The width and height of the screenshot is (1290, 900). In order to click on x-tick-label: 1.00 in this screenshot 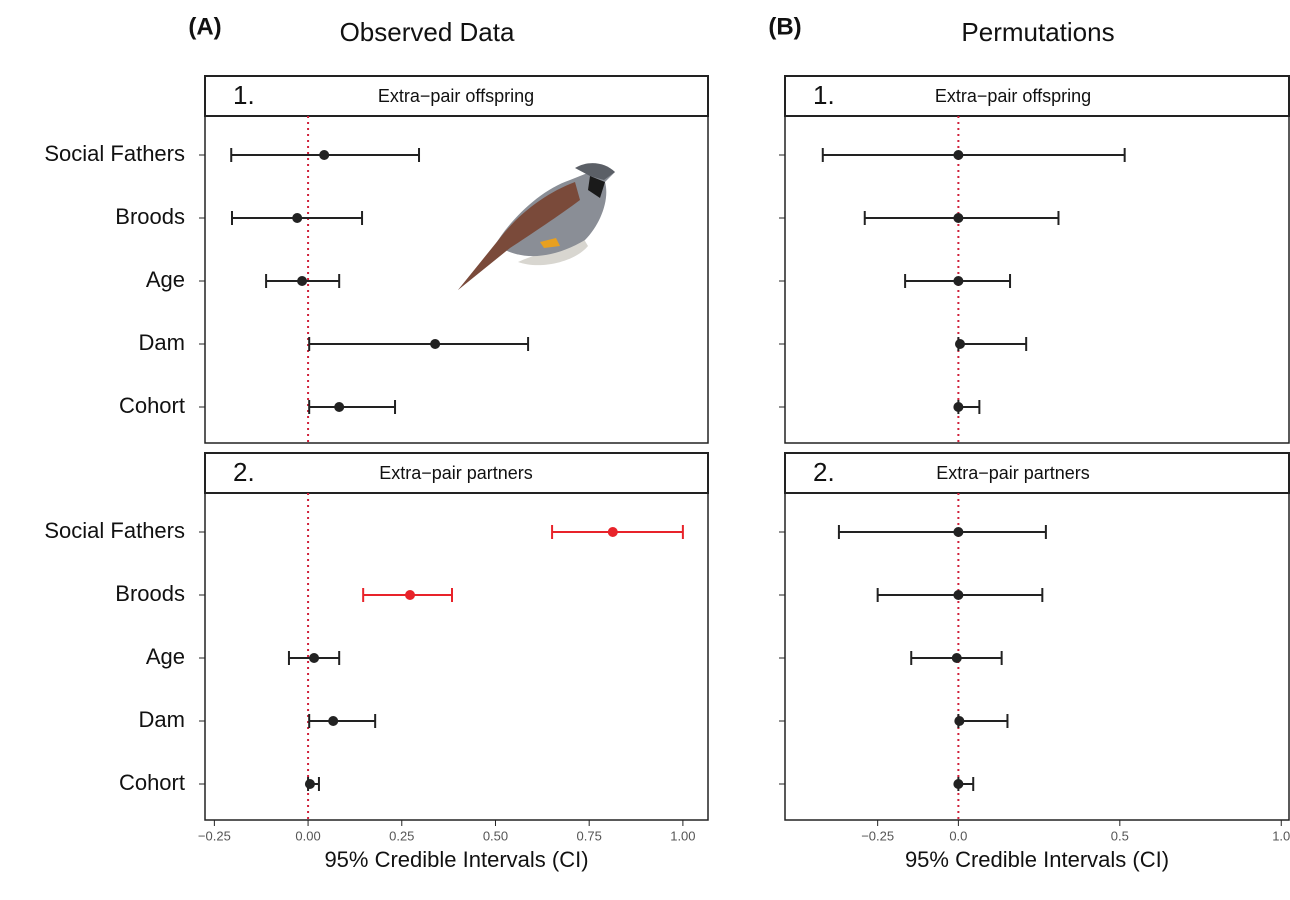, I will do `click(682, 835)`.